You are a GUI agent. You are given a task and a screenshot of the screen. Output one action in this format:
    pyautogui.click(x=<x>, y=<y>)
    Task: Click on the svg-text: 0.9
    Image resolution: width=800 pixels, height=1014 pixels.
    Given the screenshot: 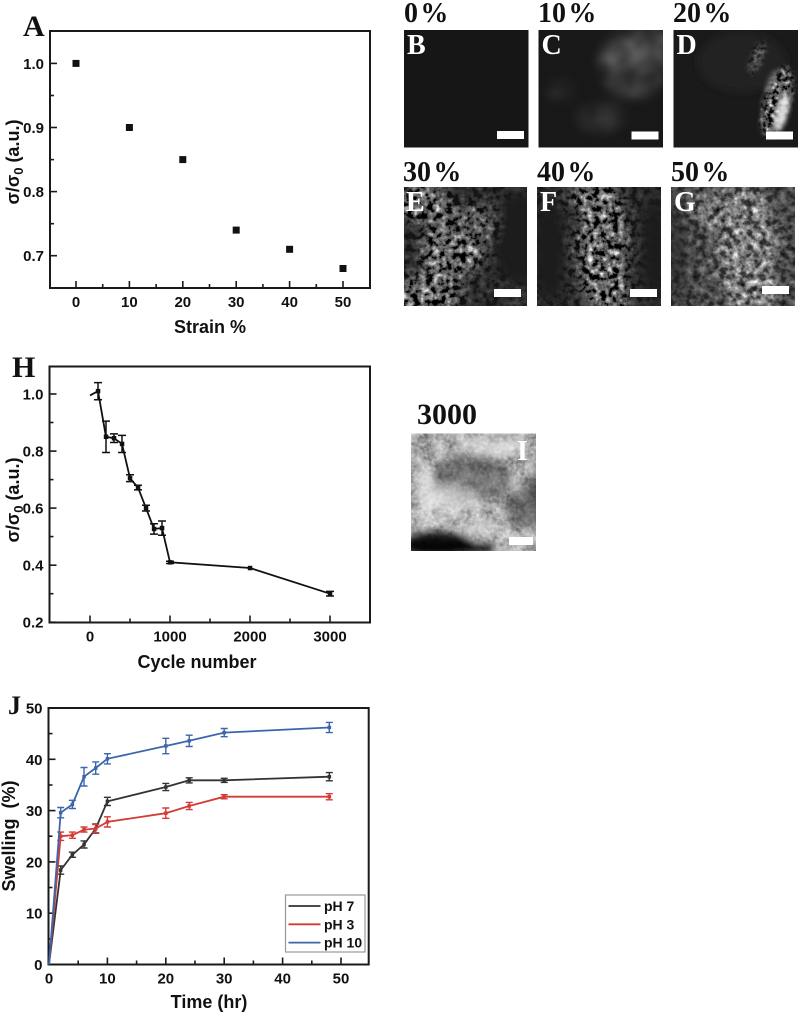 What is the action you would take?
    pyautogui.click(x=33, y=128)
    